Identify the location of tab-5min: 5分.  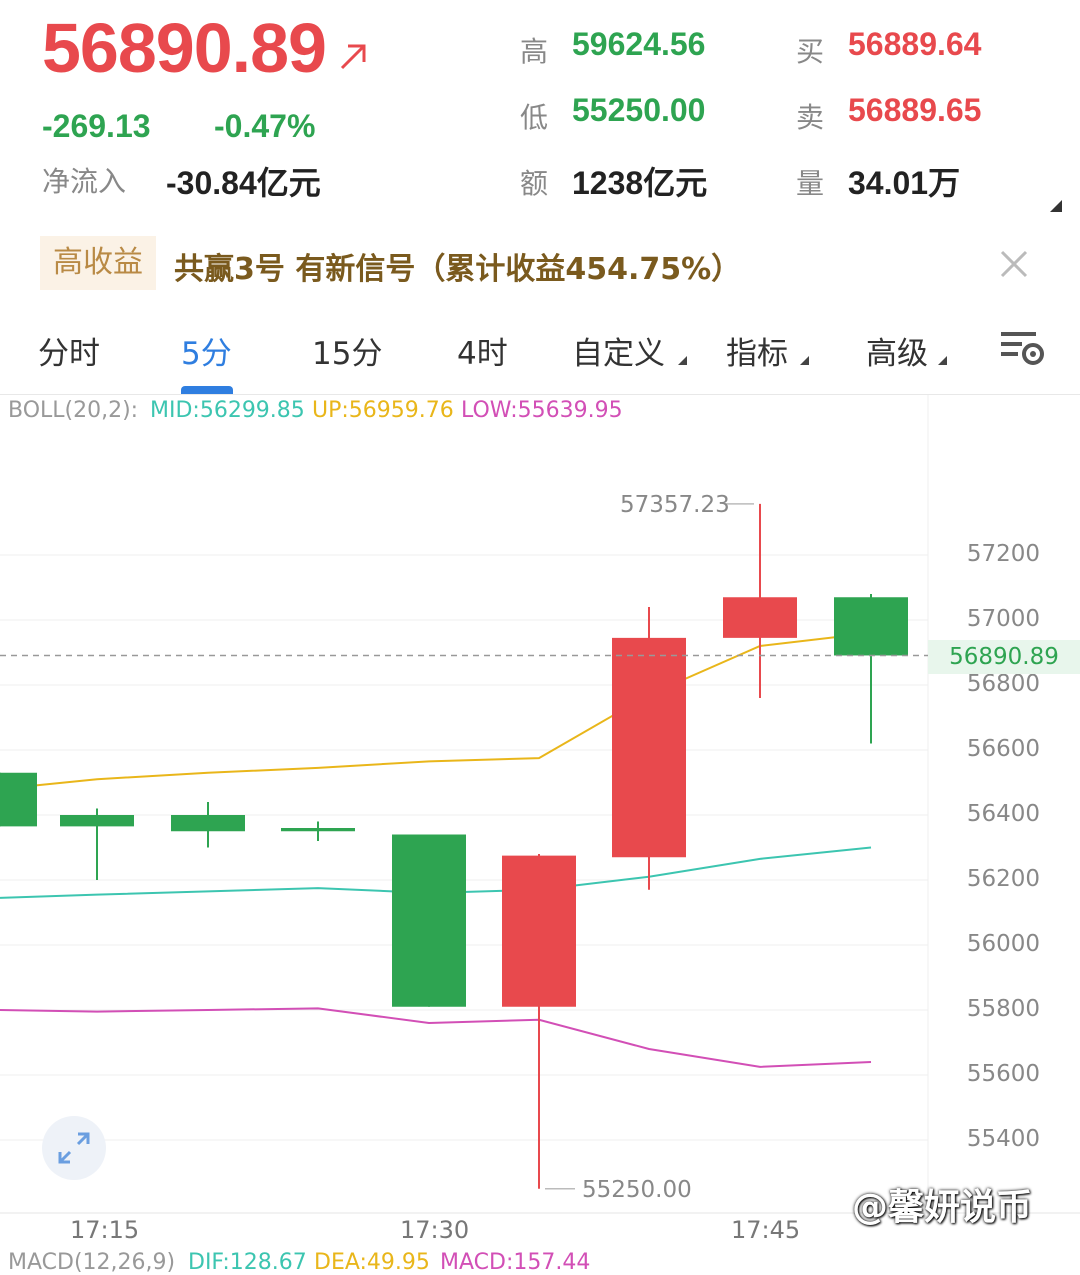
(206, 354).